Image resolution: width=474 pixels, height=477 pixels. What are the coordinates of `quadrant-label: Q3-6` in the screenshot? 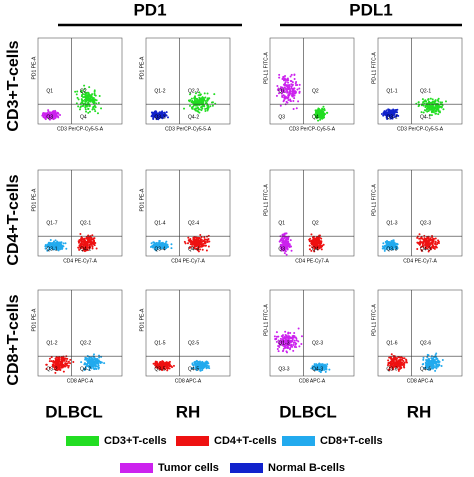 It's located at (391, 369).